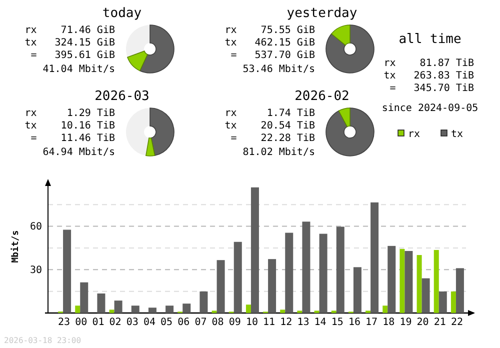  What do you see at coordinates (149, 322) in the screenshot?
I see `x-tick-label: 04` at bounding box center [149, 322].